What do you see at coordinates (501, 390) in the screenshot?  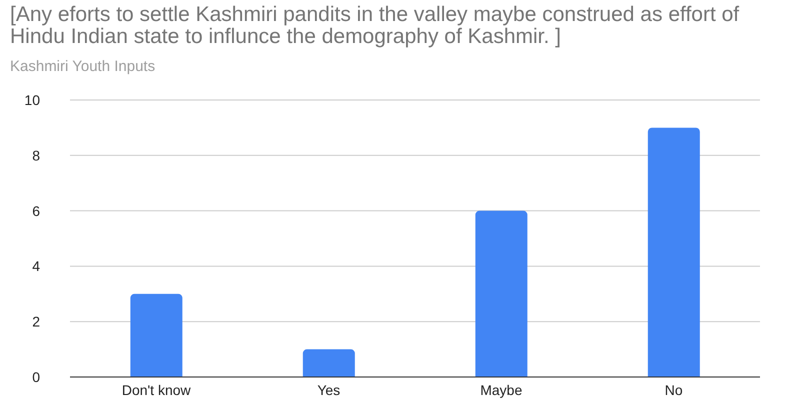 I see `x-tick-label: Maybe` at bounding box center [501, 390].